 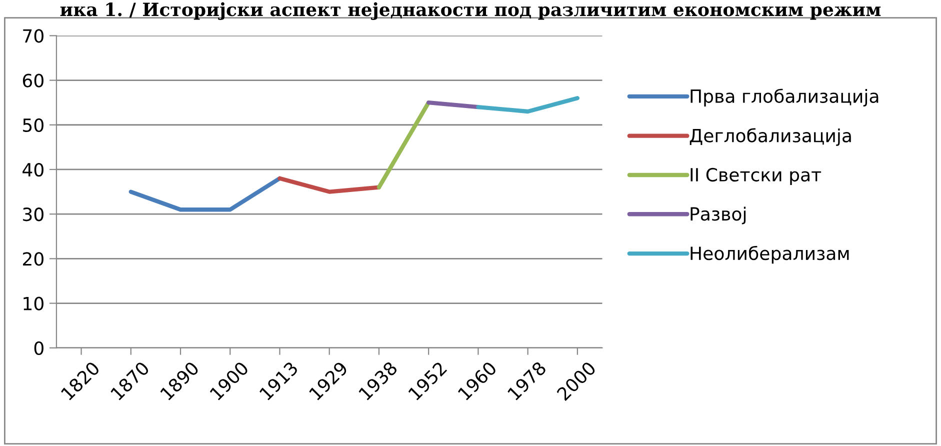 What do you see at coordinates (33, 259) in the screenshot?
I see `y-tick-label: 20` at bounding box center [33, 259].